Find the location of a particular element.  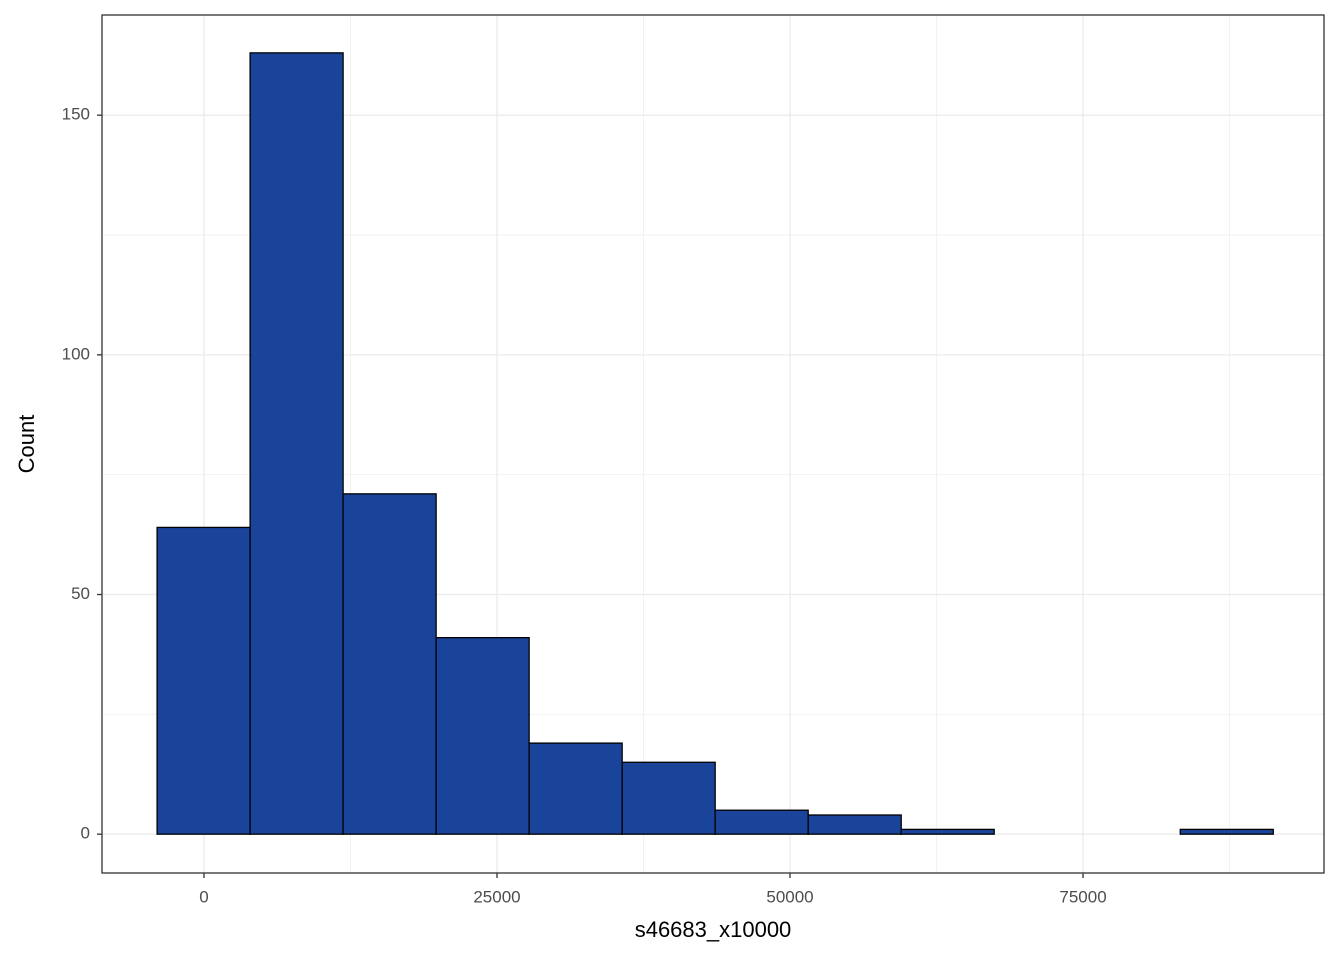

x-tick-label: 25000 is located at coordinates (496, 896).